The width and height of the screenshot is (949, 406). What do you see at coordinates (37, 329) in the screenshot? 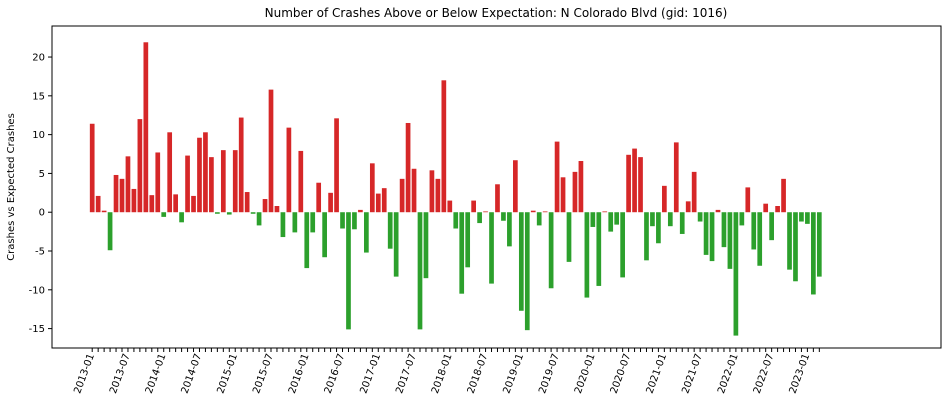
I see `y-tick-label: -15` at bounding box center [37, 329].